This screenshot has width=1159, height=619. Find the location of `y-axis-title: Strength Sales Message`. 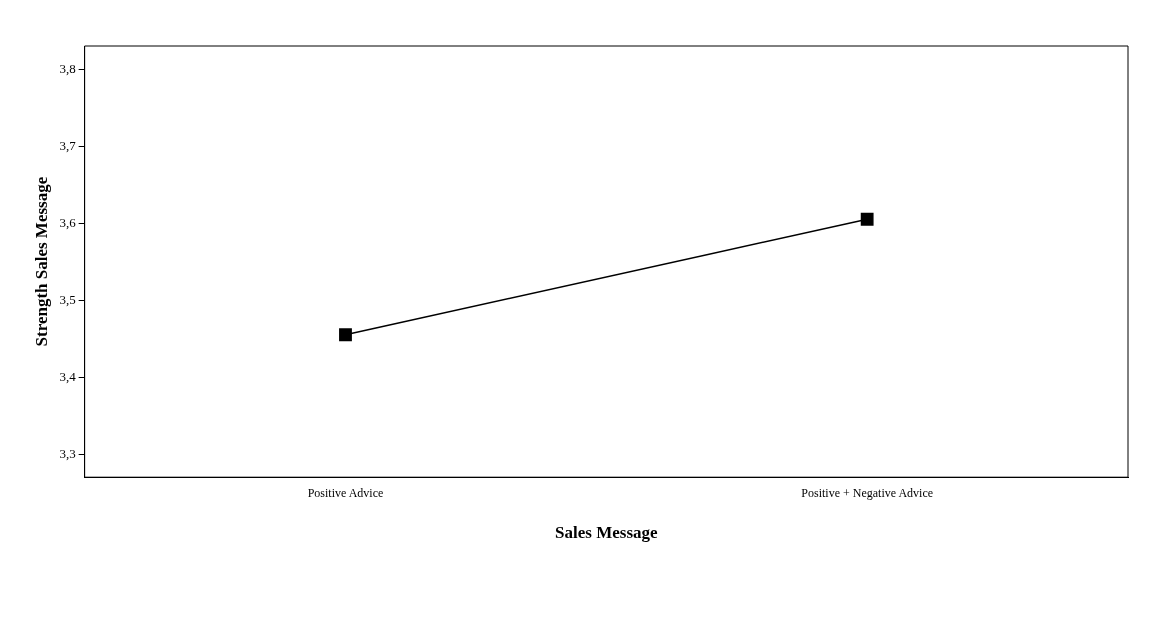

y-axis-title: Strength Sales Message is located at coordinates (41, 261).